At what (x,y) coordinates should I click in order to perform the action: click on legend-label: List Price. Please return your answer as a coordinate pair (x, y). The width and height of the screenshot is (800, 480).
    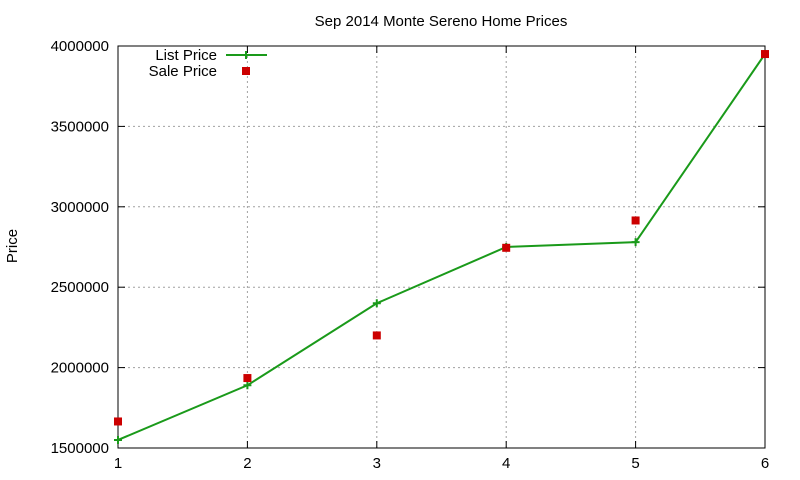
    Looking at the image, I should click on (186, 55).